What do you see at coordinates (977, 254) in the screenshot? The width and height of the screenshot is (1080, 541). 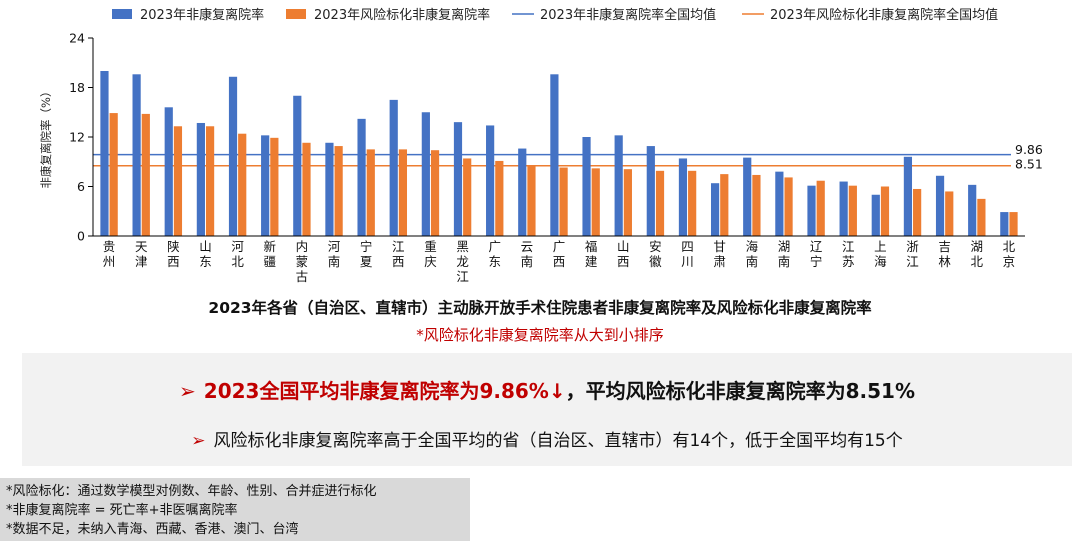 I see `x-tick-label: 湖北` at bounding box center [977, 254].